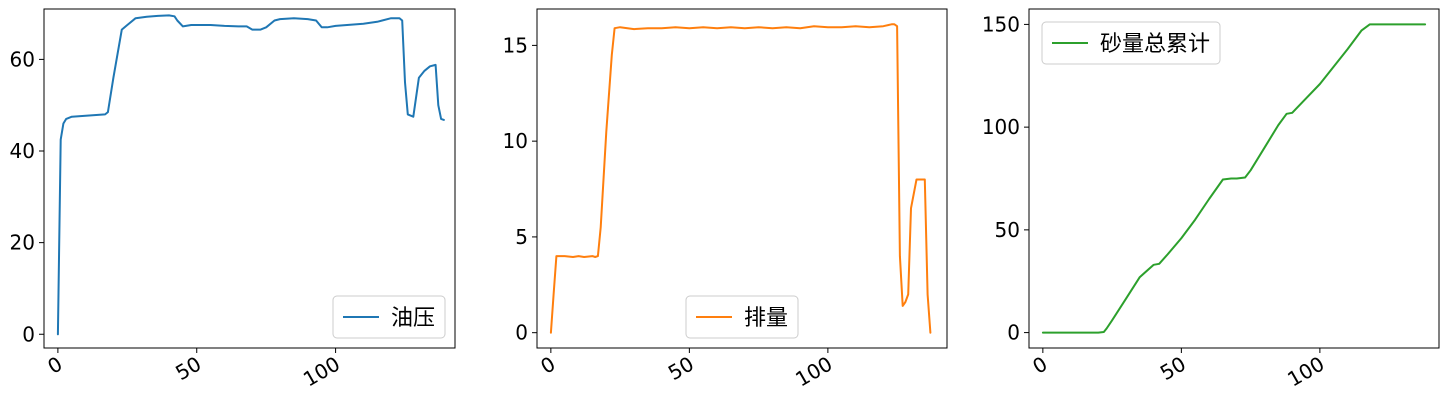 The image size is (1449, 406). I want to click on y-tick-label: 40, so click(22, 151).